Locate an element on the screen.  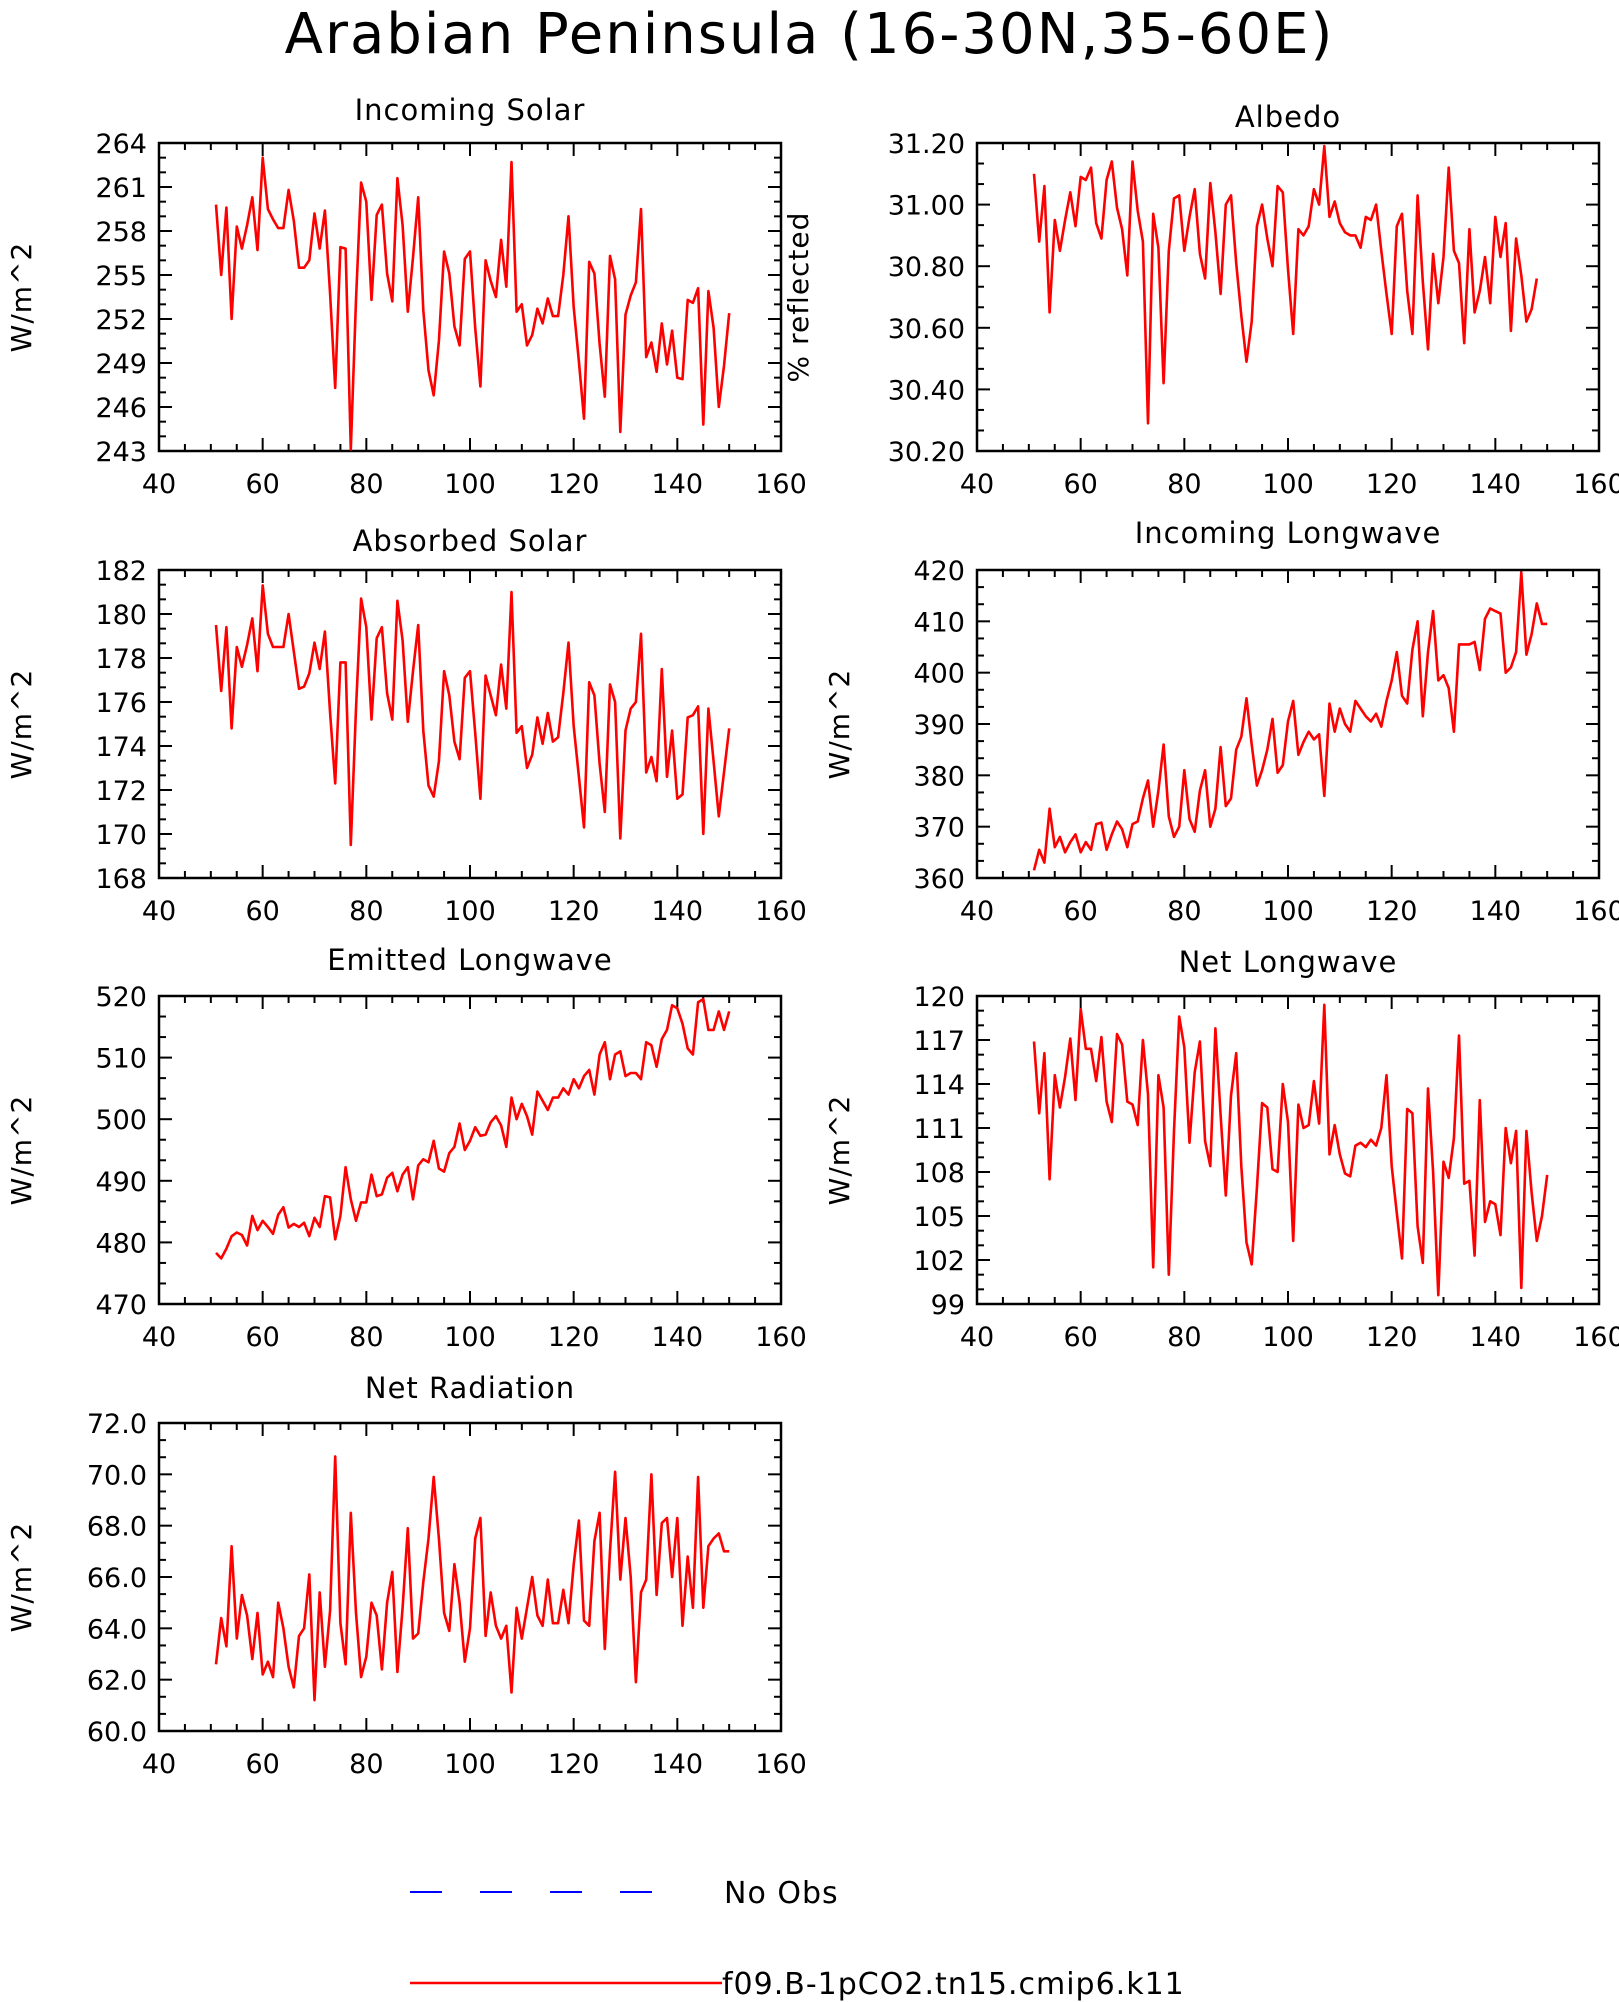
y-tick-label: 72.0 is located at coordinates (117, 1424).